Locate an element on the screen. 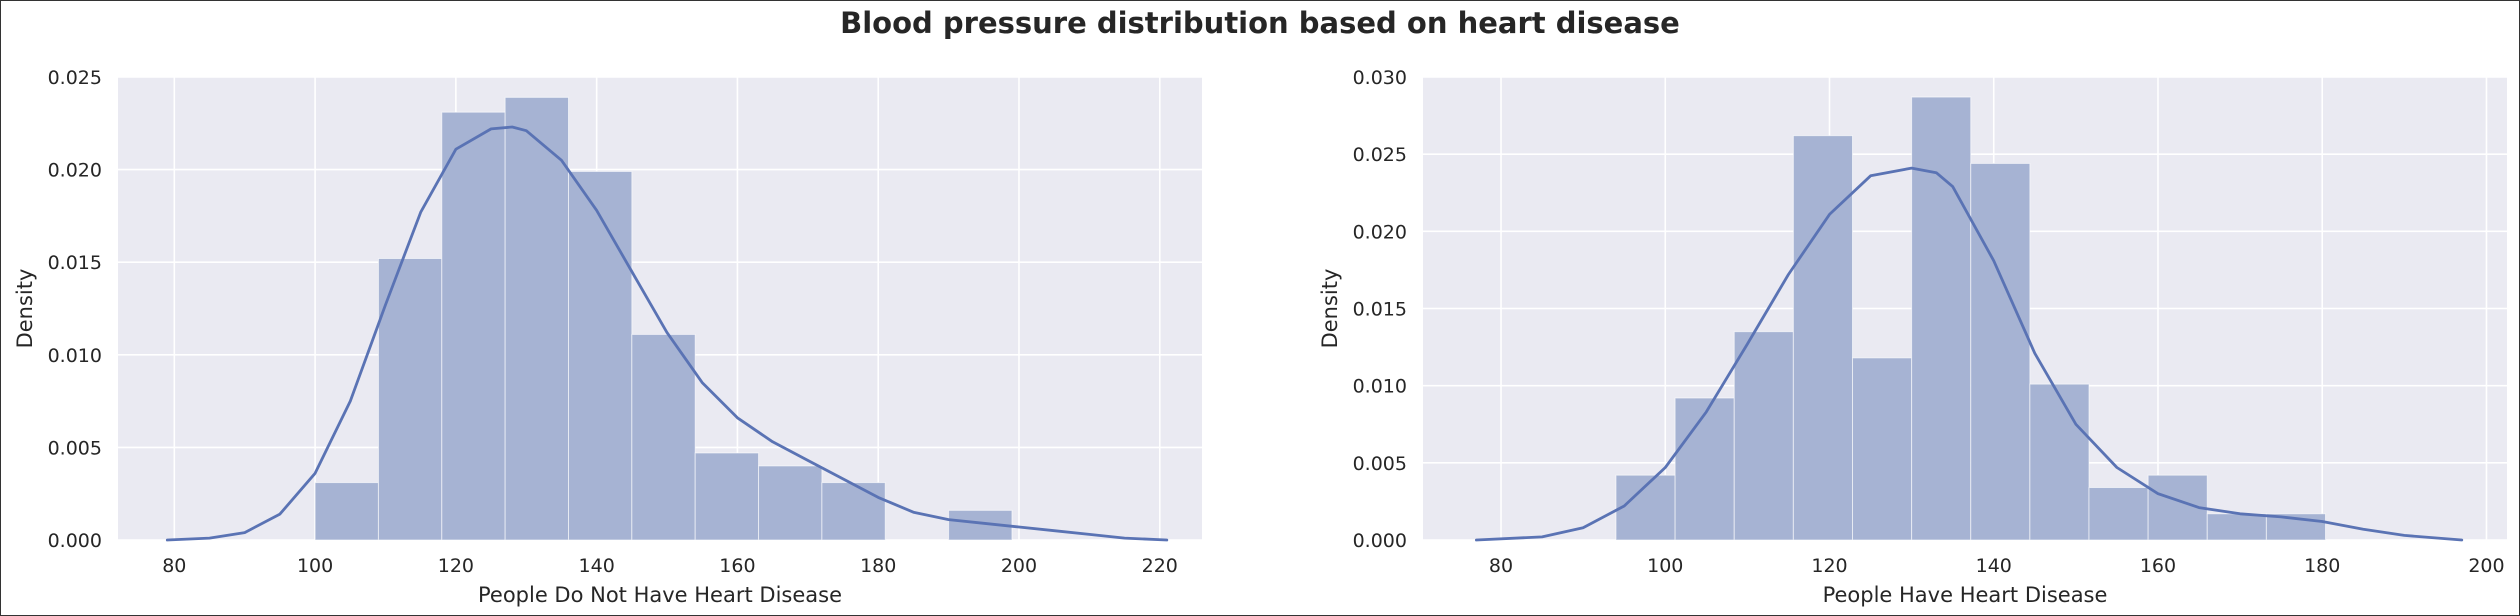  y-tick-label: 0.030 is located at coordinates (1380, 78).